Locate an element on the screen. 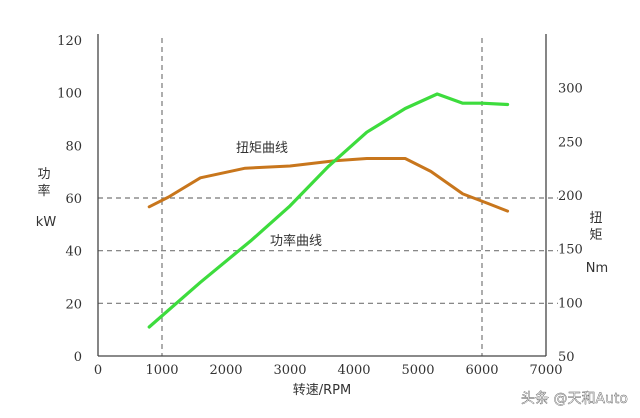 The image size is (640, 418). x-tick-5000: 5000 is located at coordinates (417, 370).